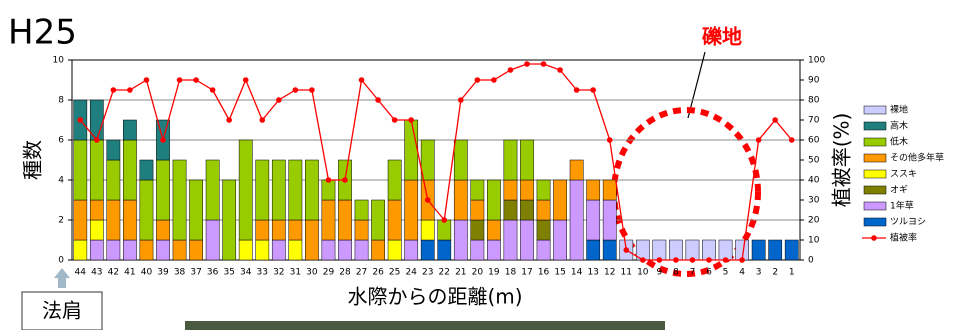 This screenshot has width=973, height=334. What do you see at coordinates (434, 297) in the screenshot?
I see `x-axis-label: 水際からの距離(m)` at bounding box center [434, 297].